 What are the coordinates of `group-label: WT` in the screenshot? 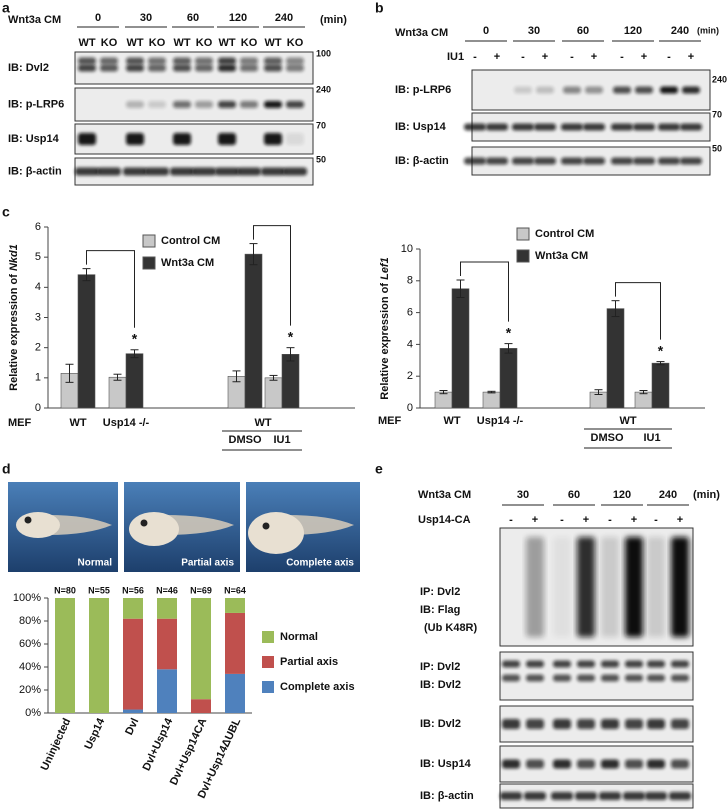 It's located at (262, 423).